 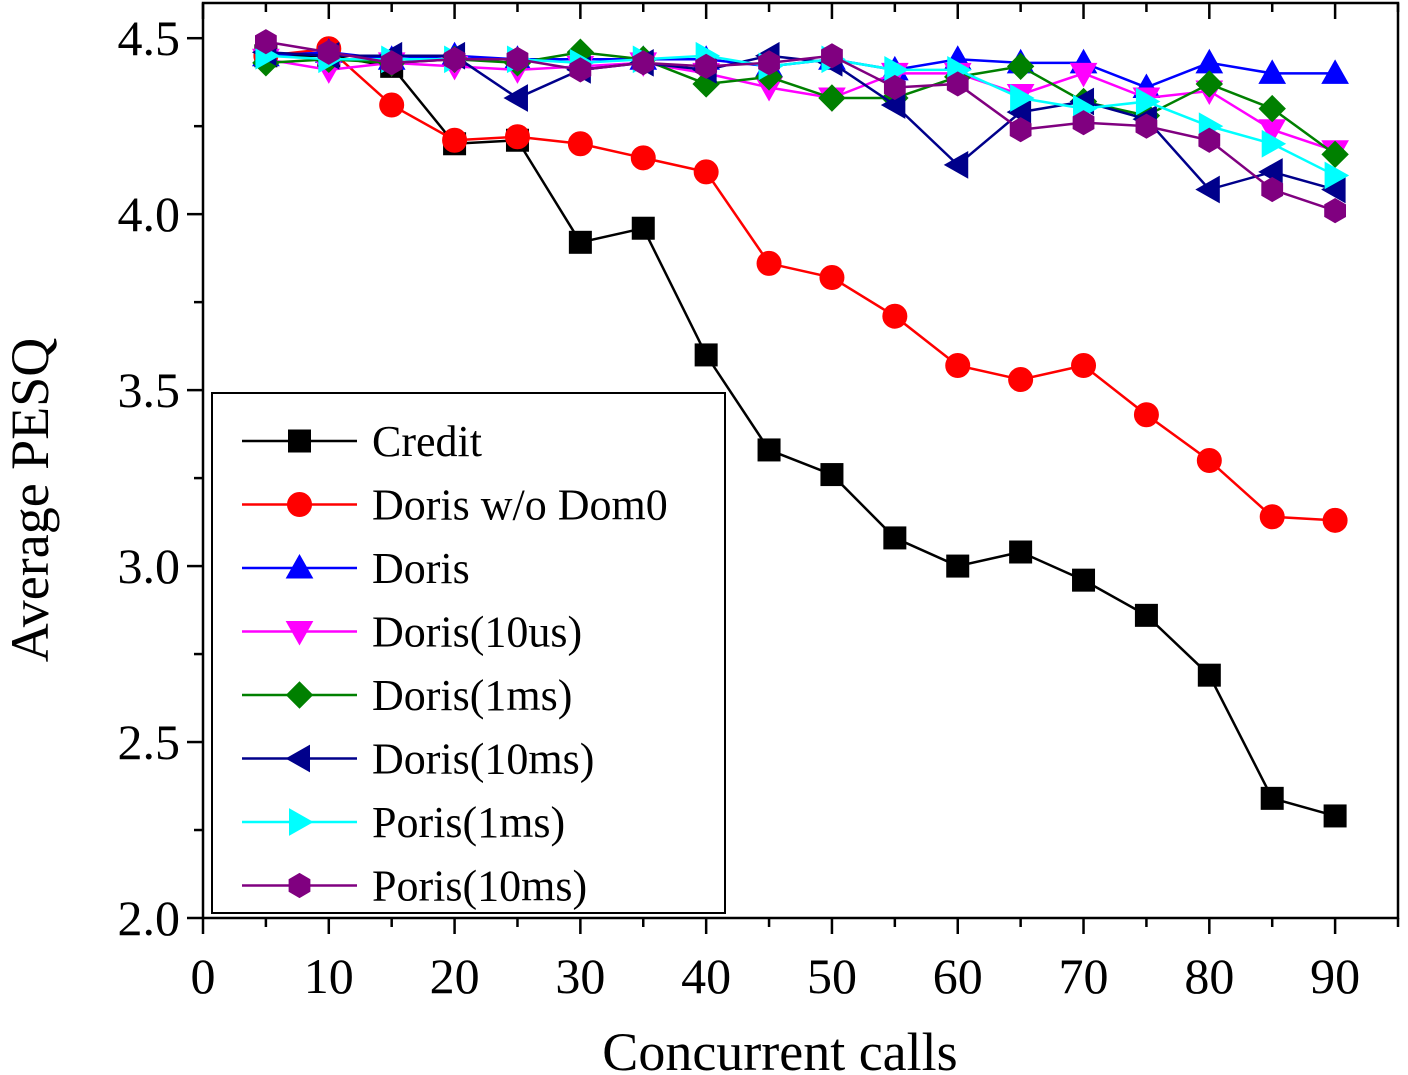 I want to click on series-line-doris-10ms, so click(x=800, y=121).